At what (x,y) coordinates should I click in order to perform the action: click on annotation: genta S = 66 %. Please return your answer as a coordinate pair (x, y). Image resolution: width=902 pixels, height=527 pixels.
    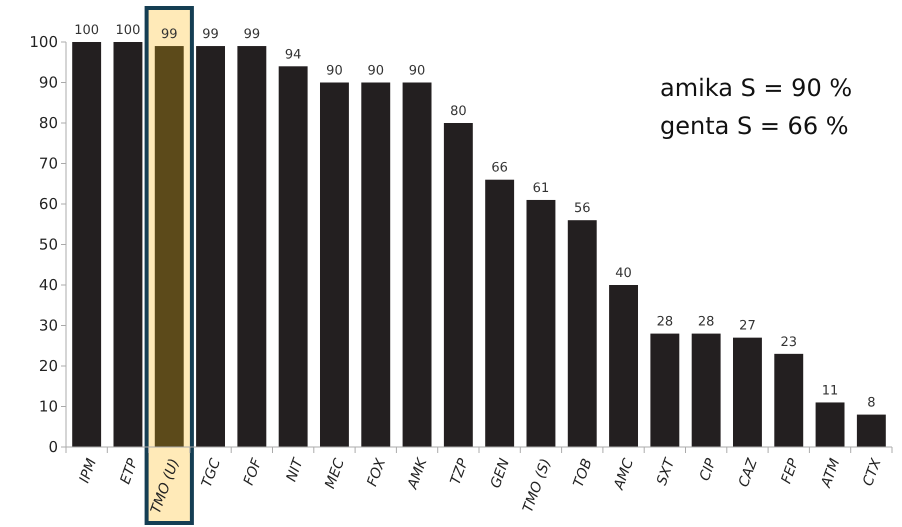
    Looking at the image, I should click on (754, 126).